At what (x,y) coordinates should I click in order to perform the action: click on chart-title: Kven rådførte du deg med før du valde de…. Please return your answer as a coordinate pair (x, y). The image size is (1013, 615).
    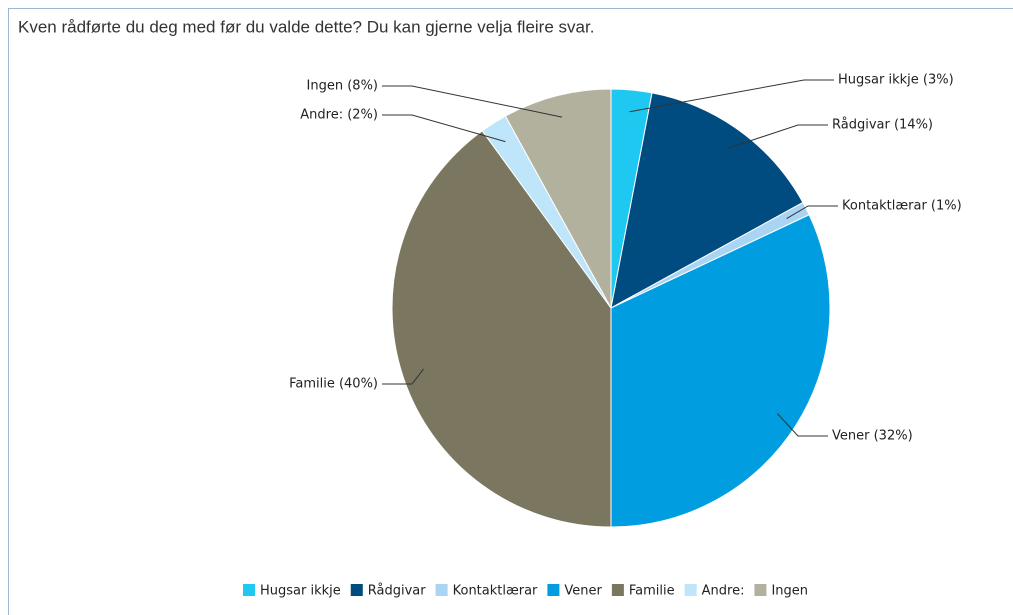
    Looking at the image, I should click on (306, 26).